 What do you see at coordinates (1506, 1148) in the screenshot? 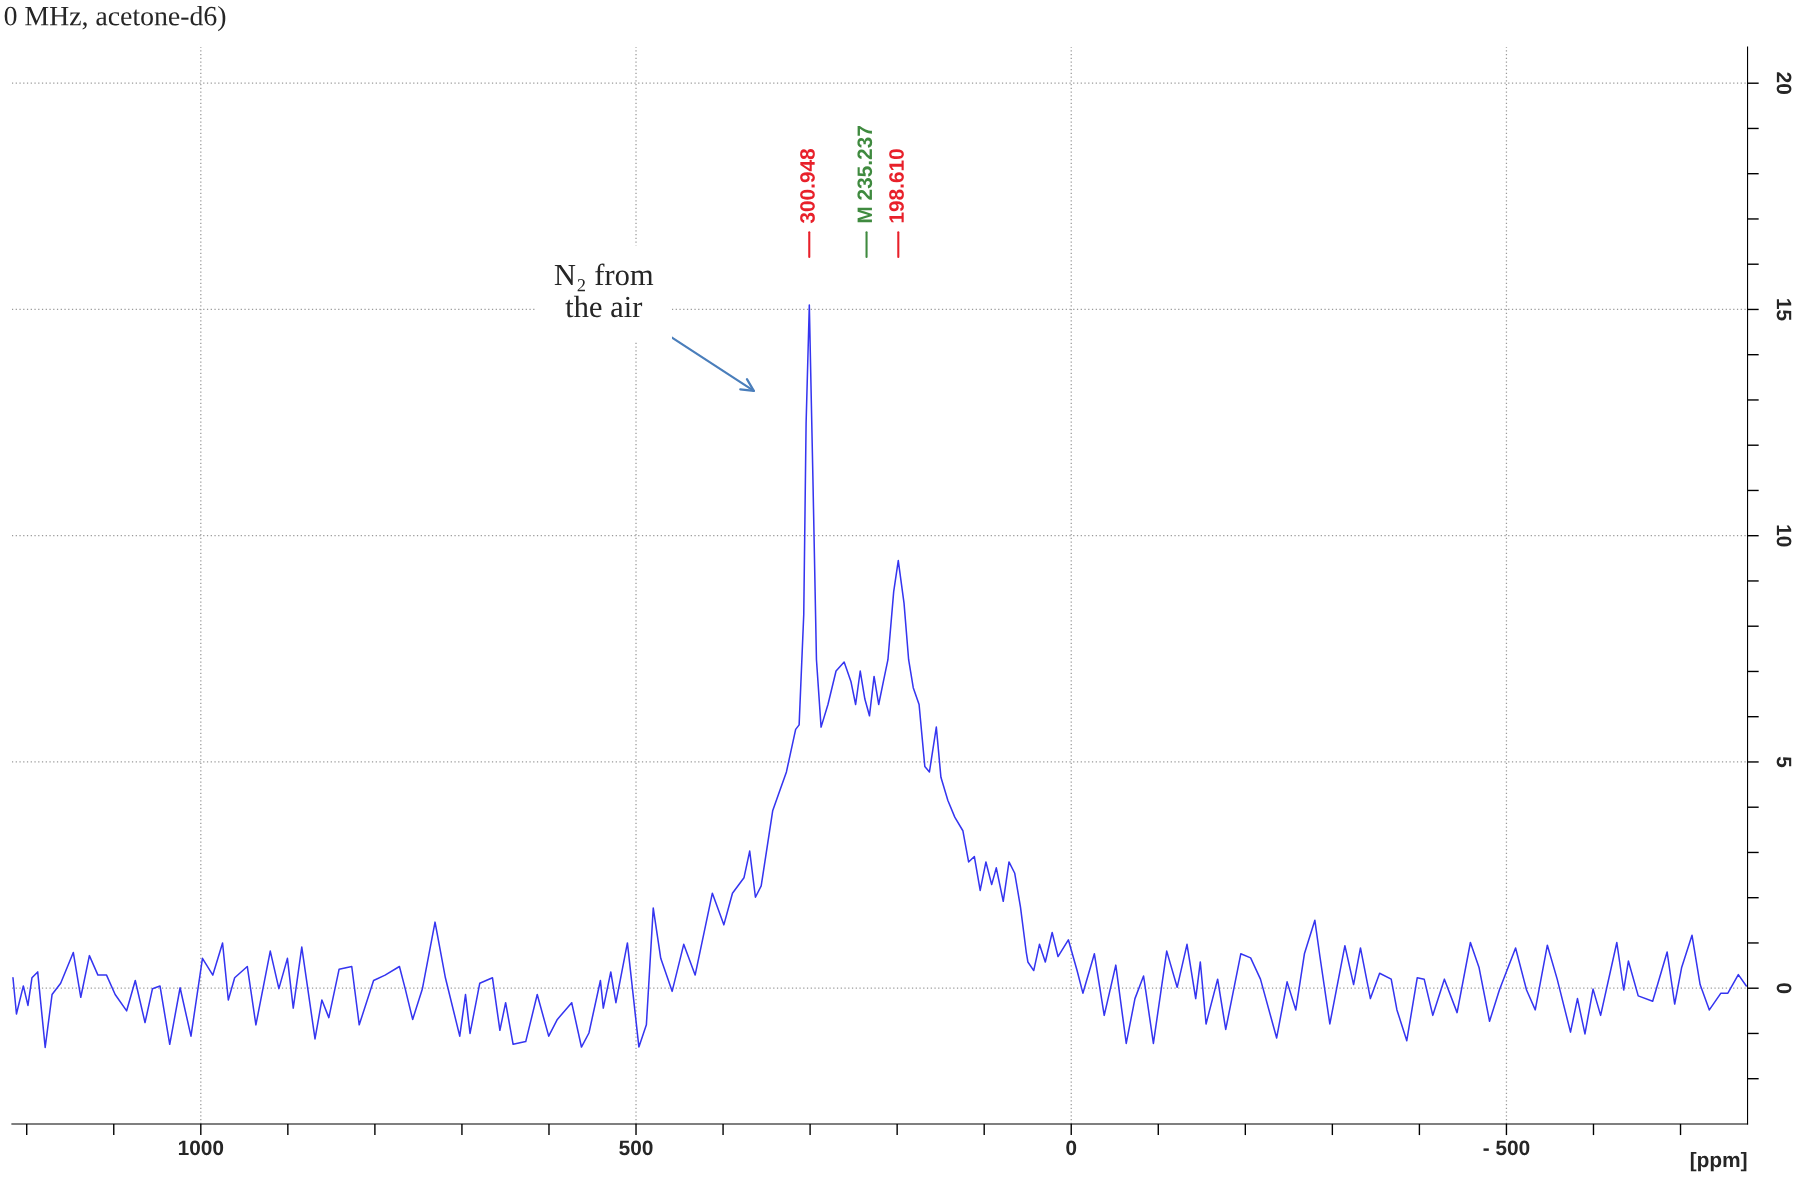
I see `x-tick-label: - 500` at bounding box center [1506, 1148].